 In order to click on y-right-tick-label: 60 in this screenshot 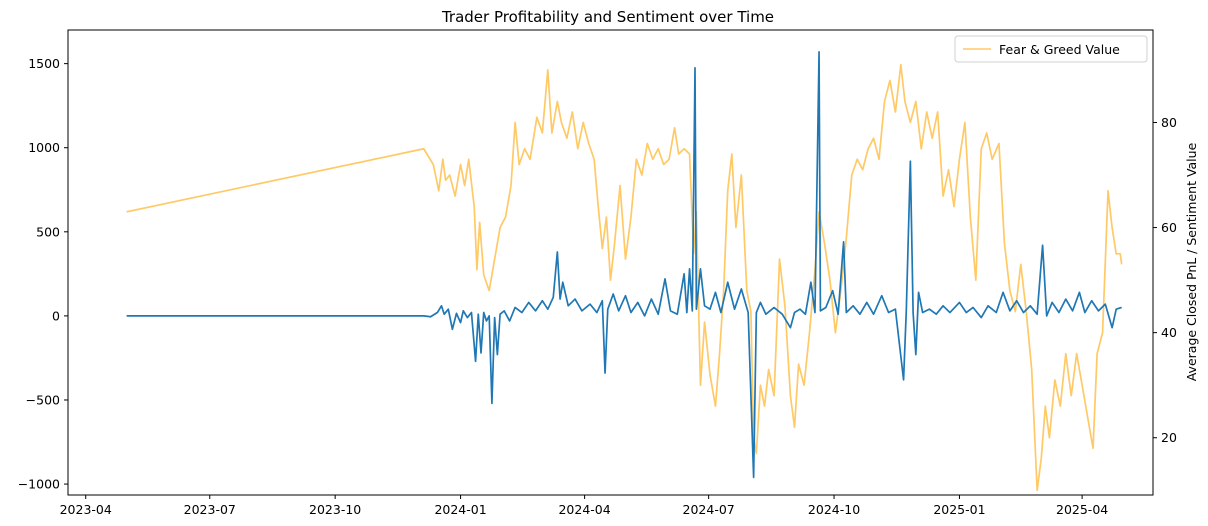, I will do `click(1169, 227)`.